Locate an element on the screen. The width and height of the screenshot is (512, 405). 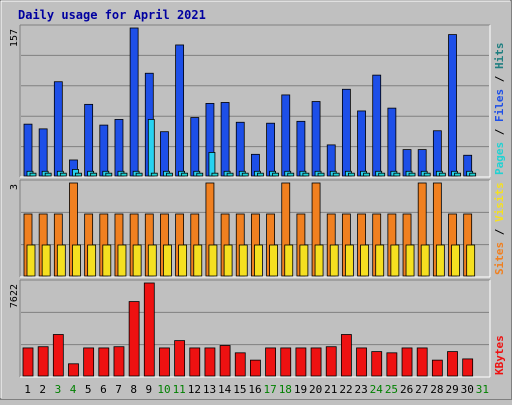
x-tick-label: 3 is located at coordinates (58, 389).